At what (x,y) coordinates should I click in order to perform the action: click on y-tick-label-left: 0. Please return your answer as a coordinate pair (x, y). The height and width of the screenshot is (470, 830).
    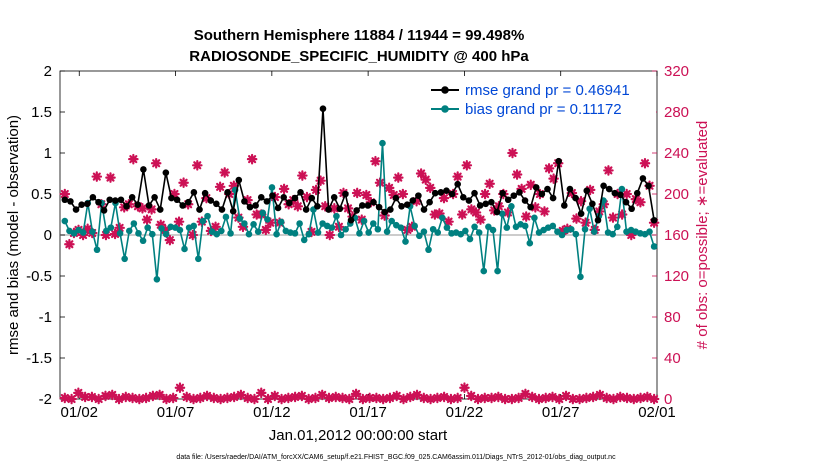
    Looking at the image, I should click on (48, 235).